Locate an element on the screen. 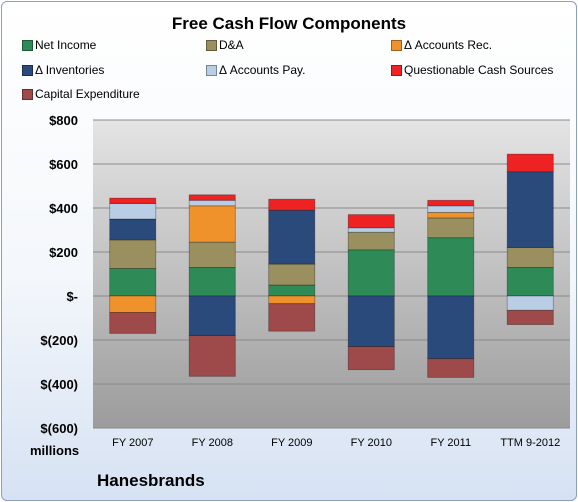  legend-swatch-inventories is located at coordinates (27, 70).